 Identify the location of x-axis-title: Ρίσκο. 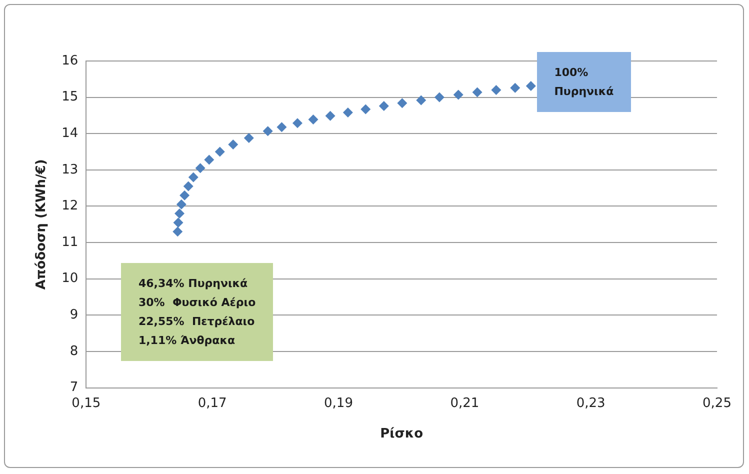
(402, 434).